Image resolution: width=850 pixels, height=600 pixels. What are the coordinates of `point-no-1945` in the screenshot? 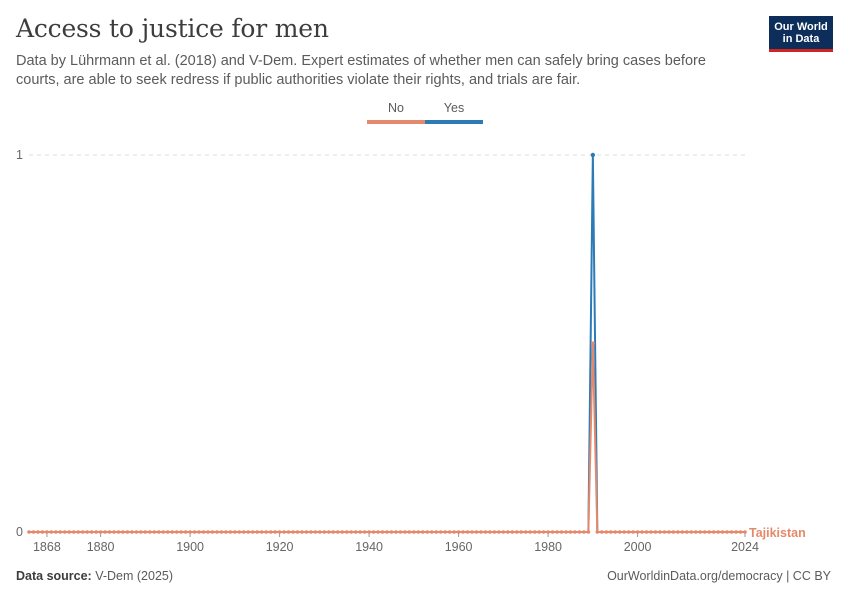 It's located at (391, 532).